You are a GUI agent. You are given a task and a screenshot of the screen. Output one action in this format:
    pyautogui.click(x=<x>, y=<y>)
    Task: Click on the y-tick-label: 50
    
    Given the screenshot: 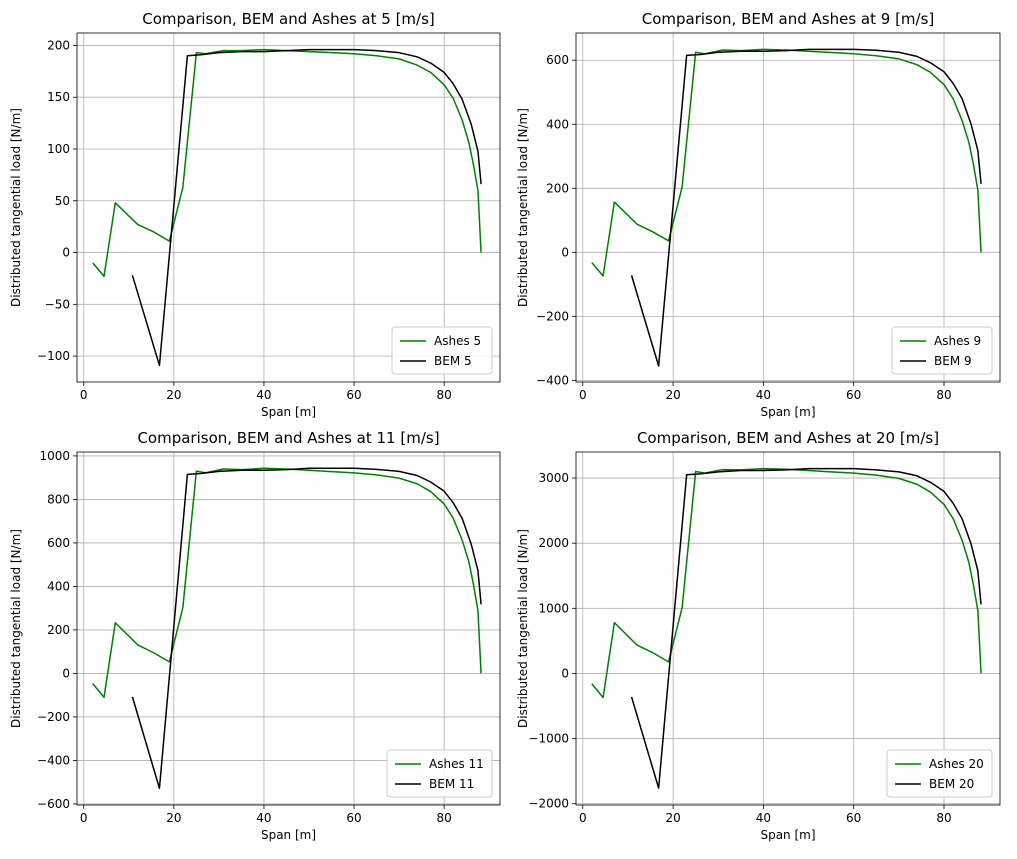 What is the action you would take?
    pyautogui.click(x=62, y=201)
    